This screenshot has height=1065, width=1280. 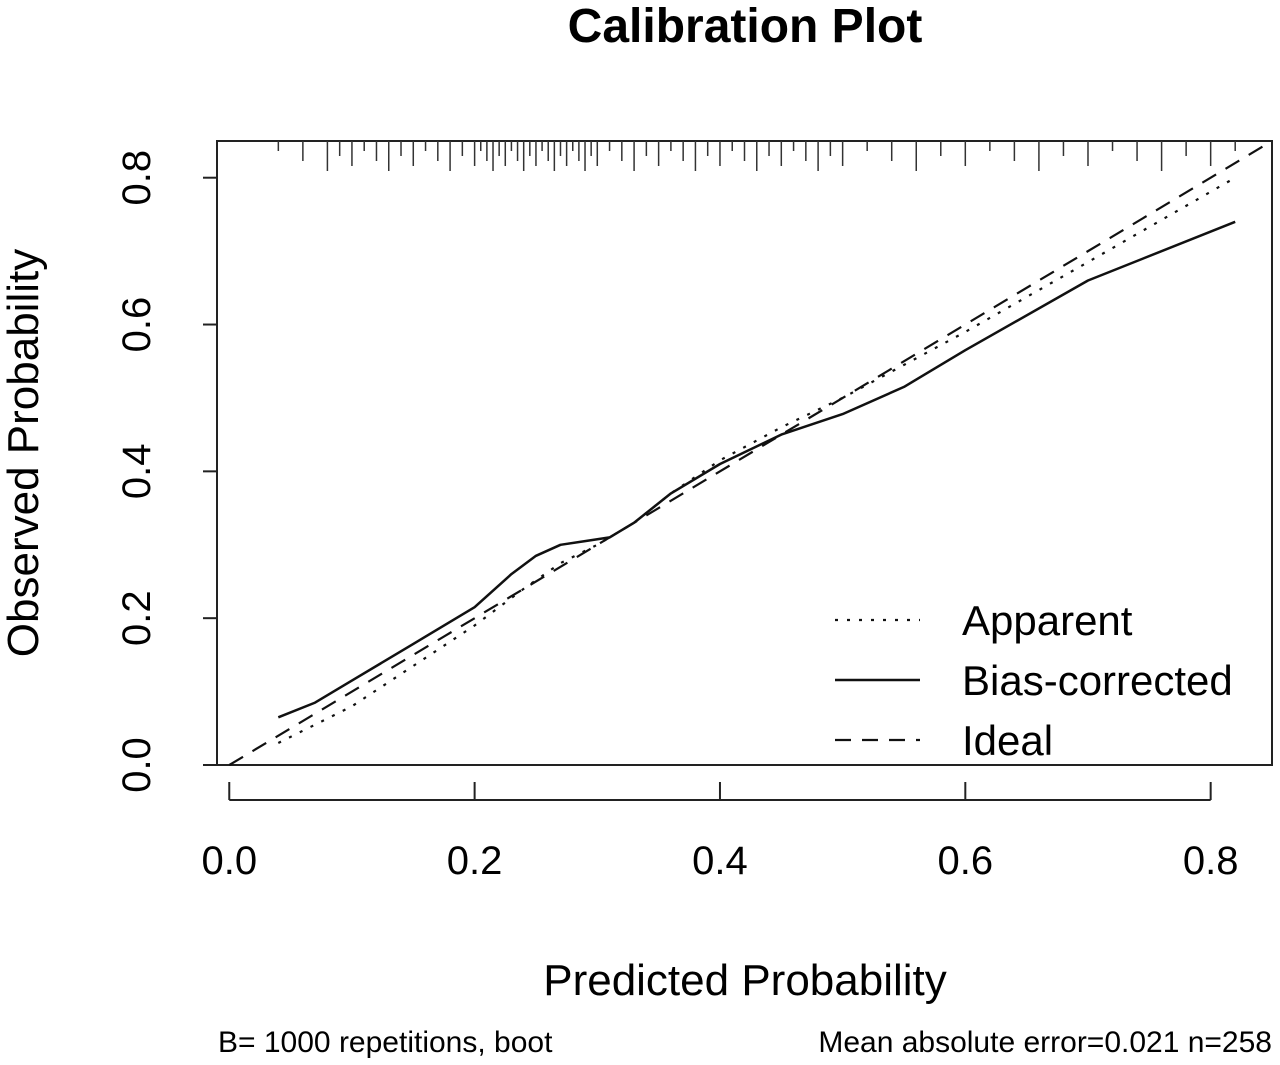 What do you see at coordinates (137, 325) in the screenshot?
I see `y-tick-label: 0.6` at bounding box center [137, 325].